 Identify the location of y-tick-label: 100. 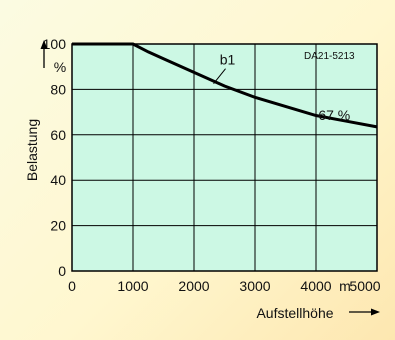
(55, 44).